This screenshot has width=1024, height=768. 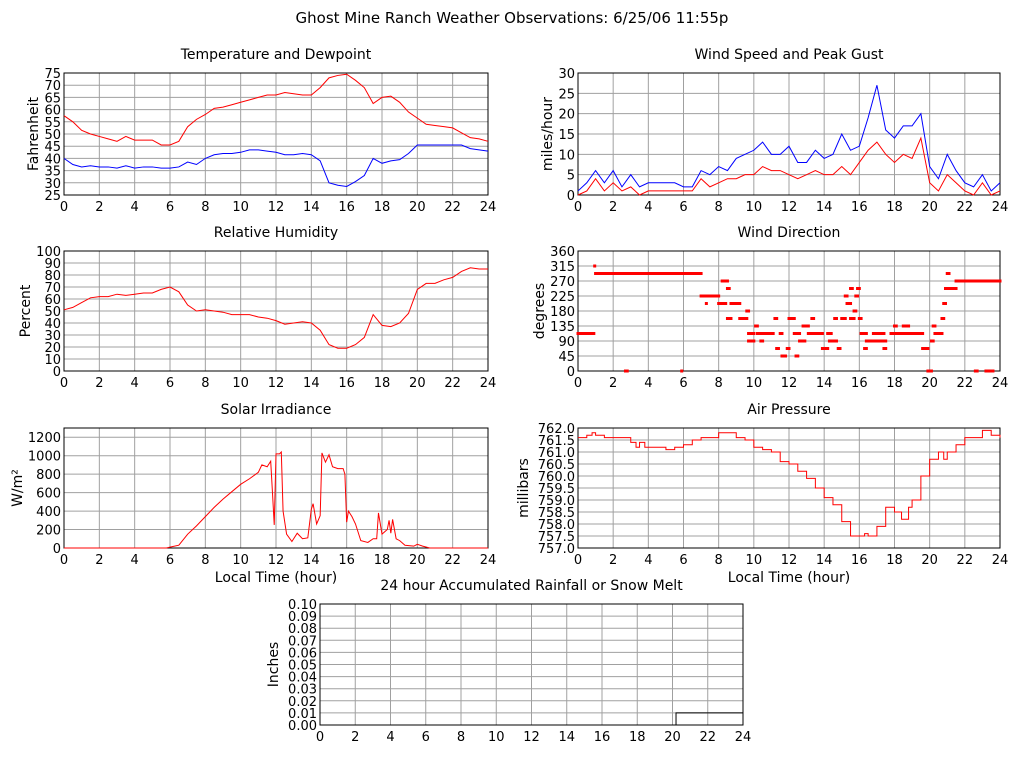 I want to click on y-tick-label: 315, so click(x=562, y=267).